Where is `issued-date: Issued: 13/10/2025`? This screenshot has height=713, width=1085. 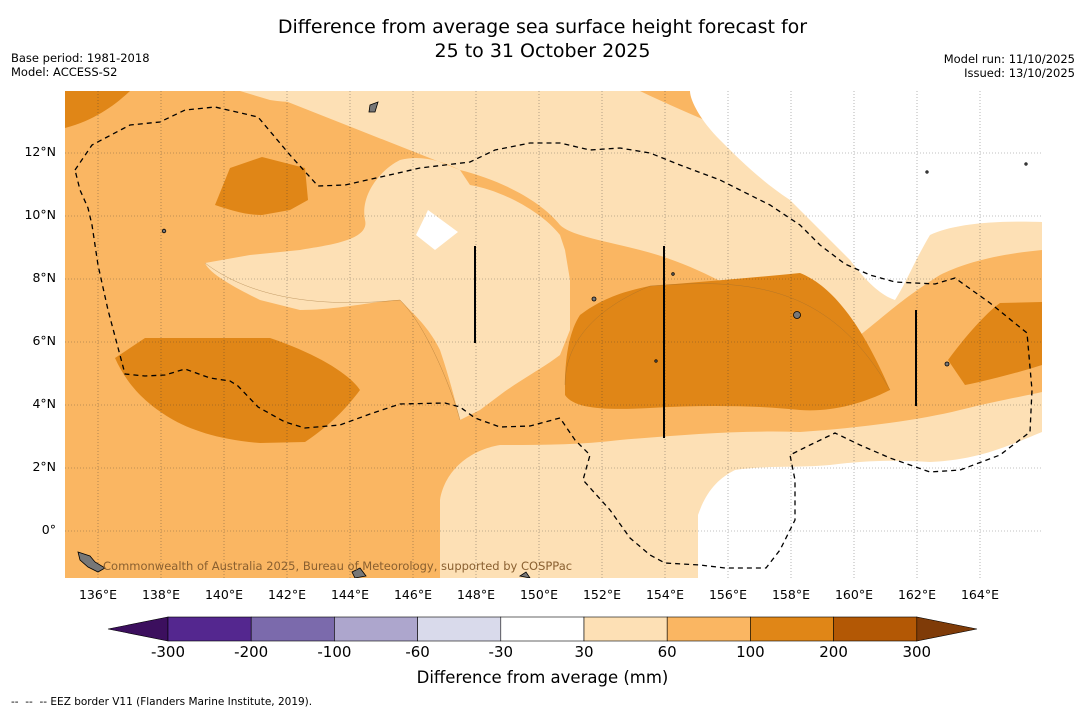 issued-date: Issued: 13/10/2025 is located at coordinates (1019, 73).